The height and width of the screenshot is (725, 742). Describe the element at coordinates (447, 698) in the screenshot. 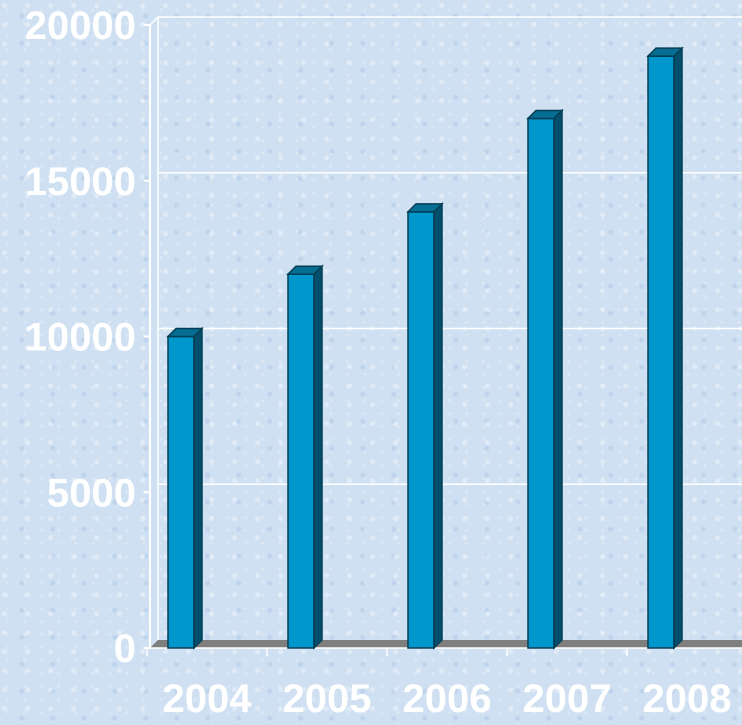

I see `x-tick-label: 2006` at that location.